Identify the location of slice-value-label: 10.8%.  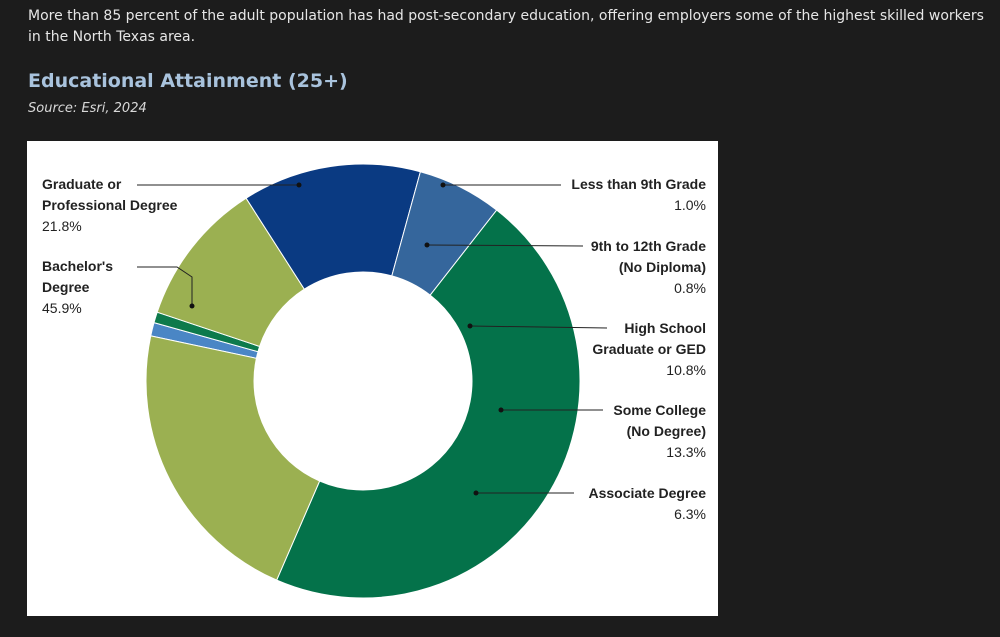
(686, 370).